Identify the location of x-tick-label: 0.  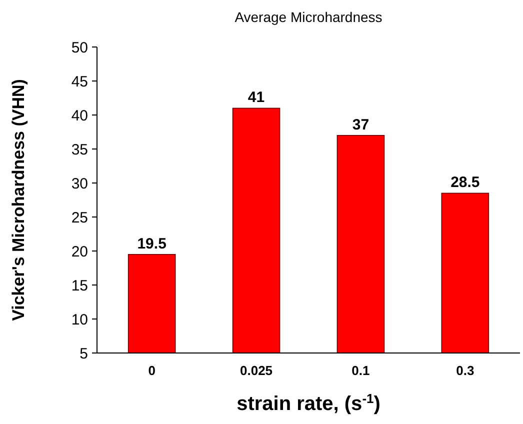
(152, 370).